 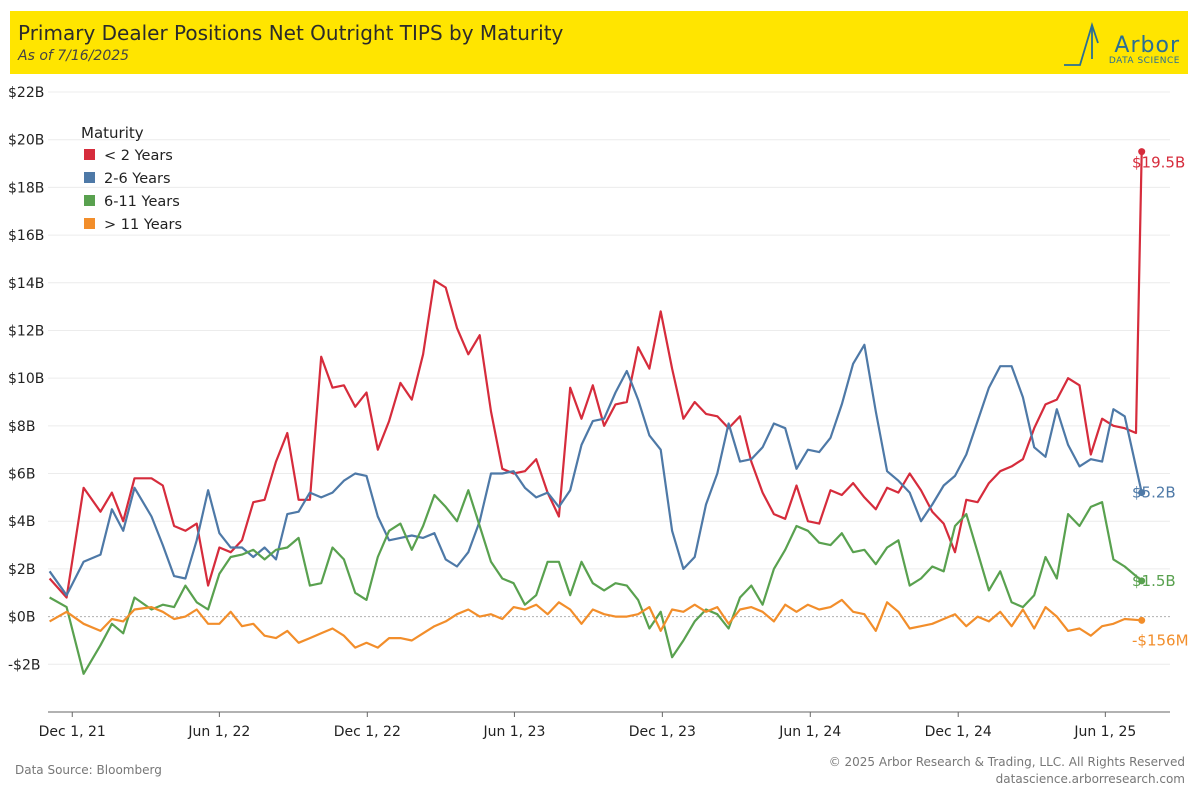 I want to click on logo-subtitle: DATA SCIENCE, so click(x=1144, y=61).